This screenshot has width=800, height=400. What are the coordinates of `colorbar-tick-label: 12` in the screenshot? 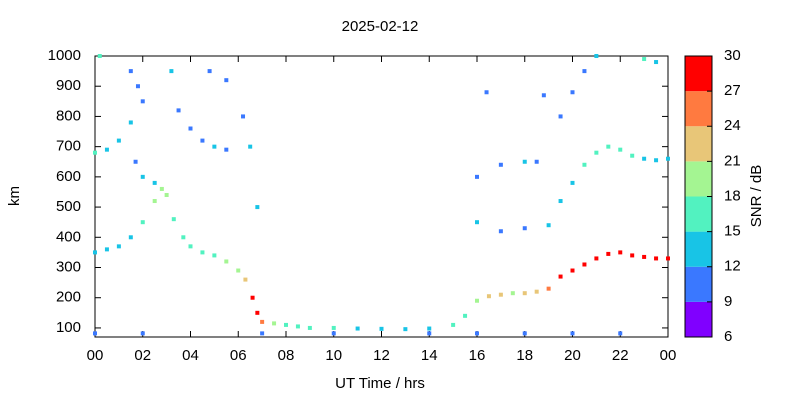 It's located at (732, 266).